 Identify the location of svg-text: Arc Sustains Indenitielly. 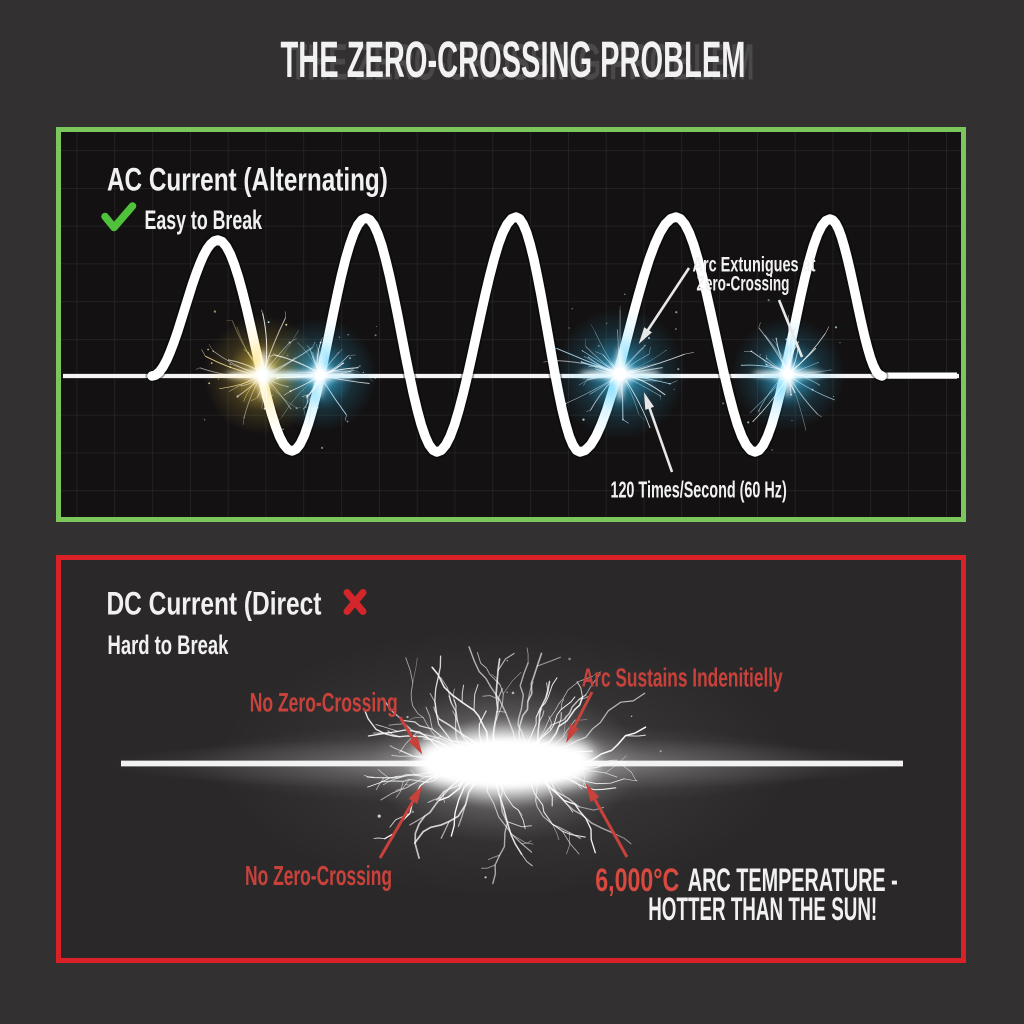
(683, 677).